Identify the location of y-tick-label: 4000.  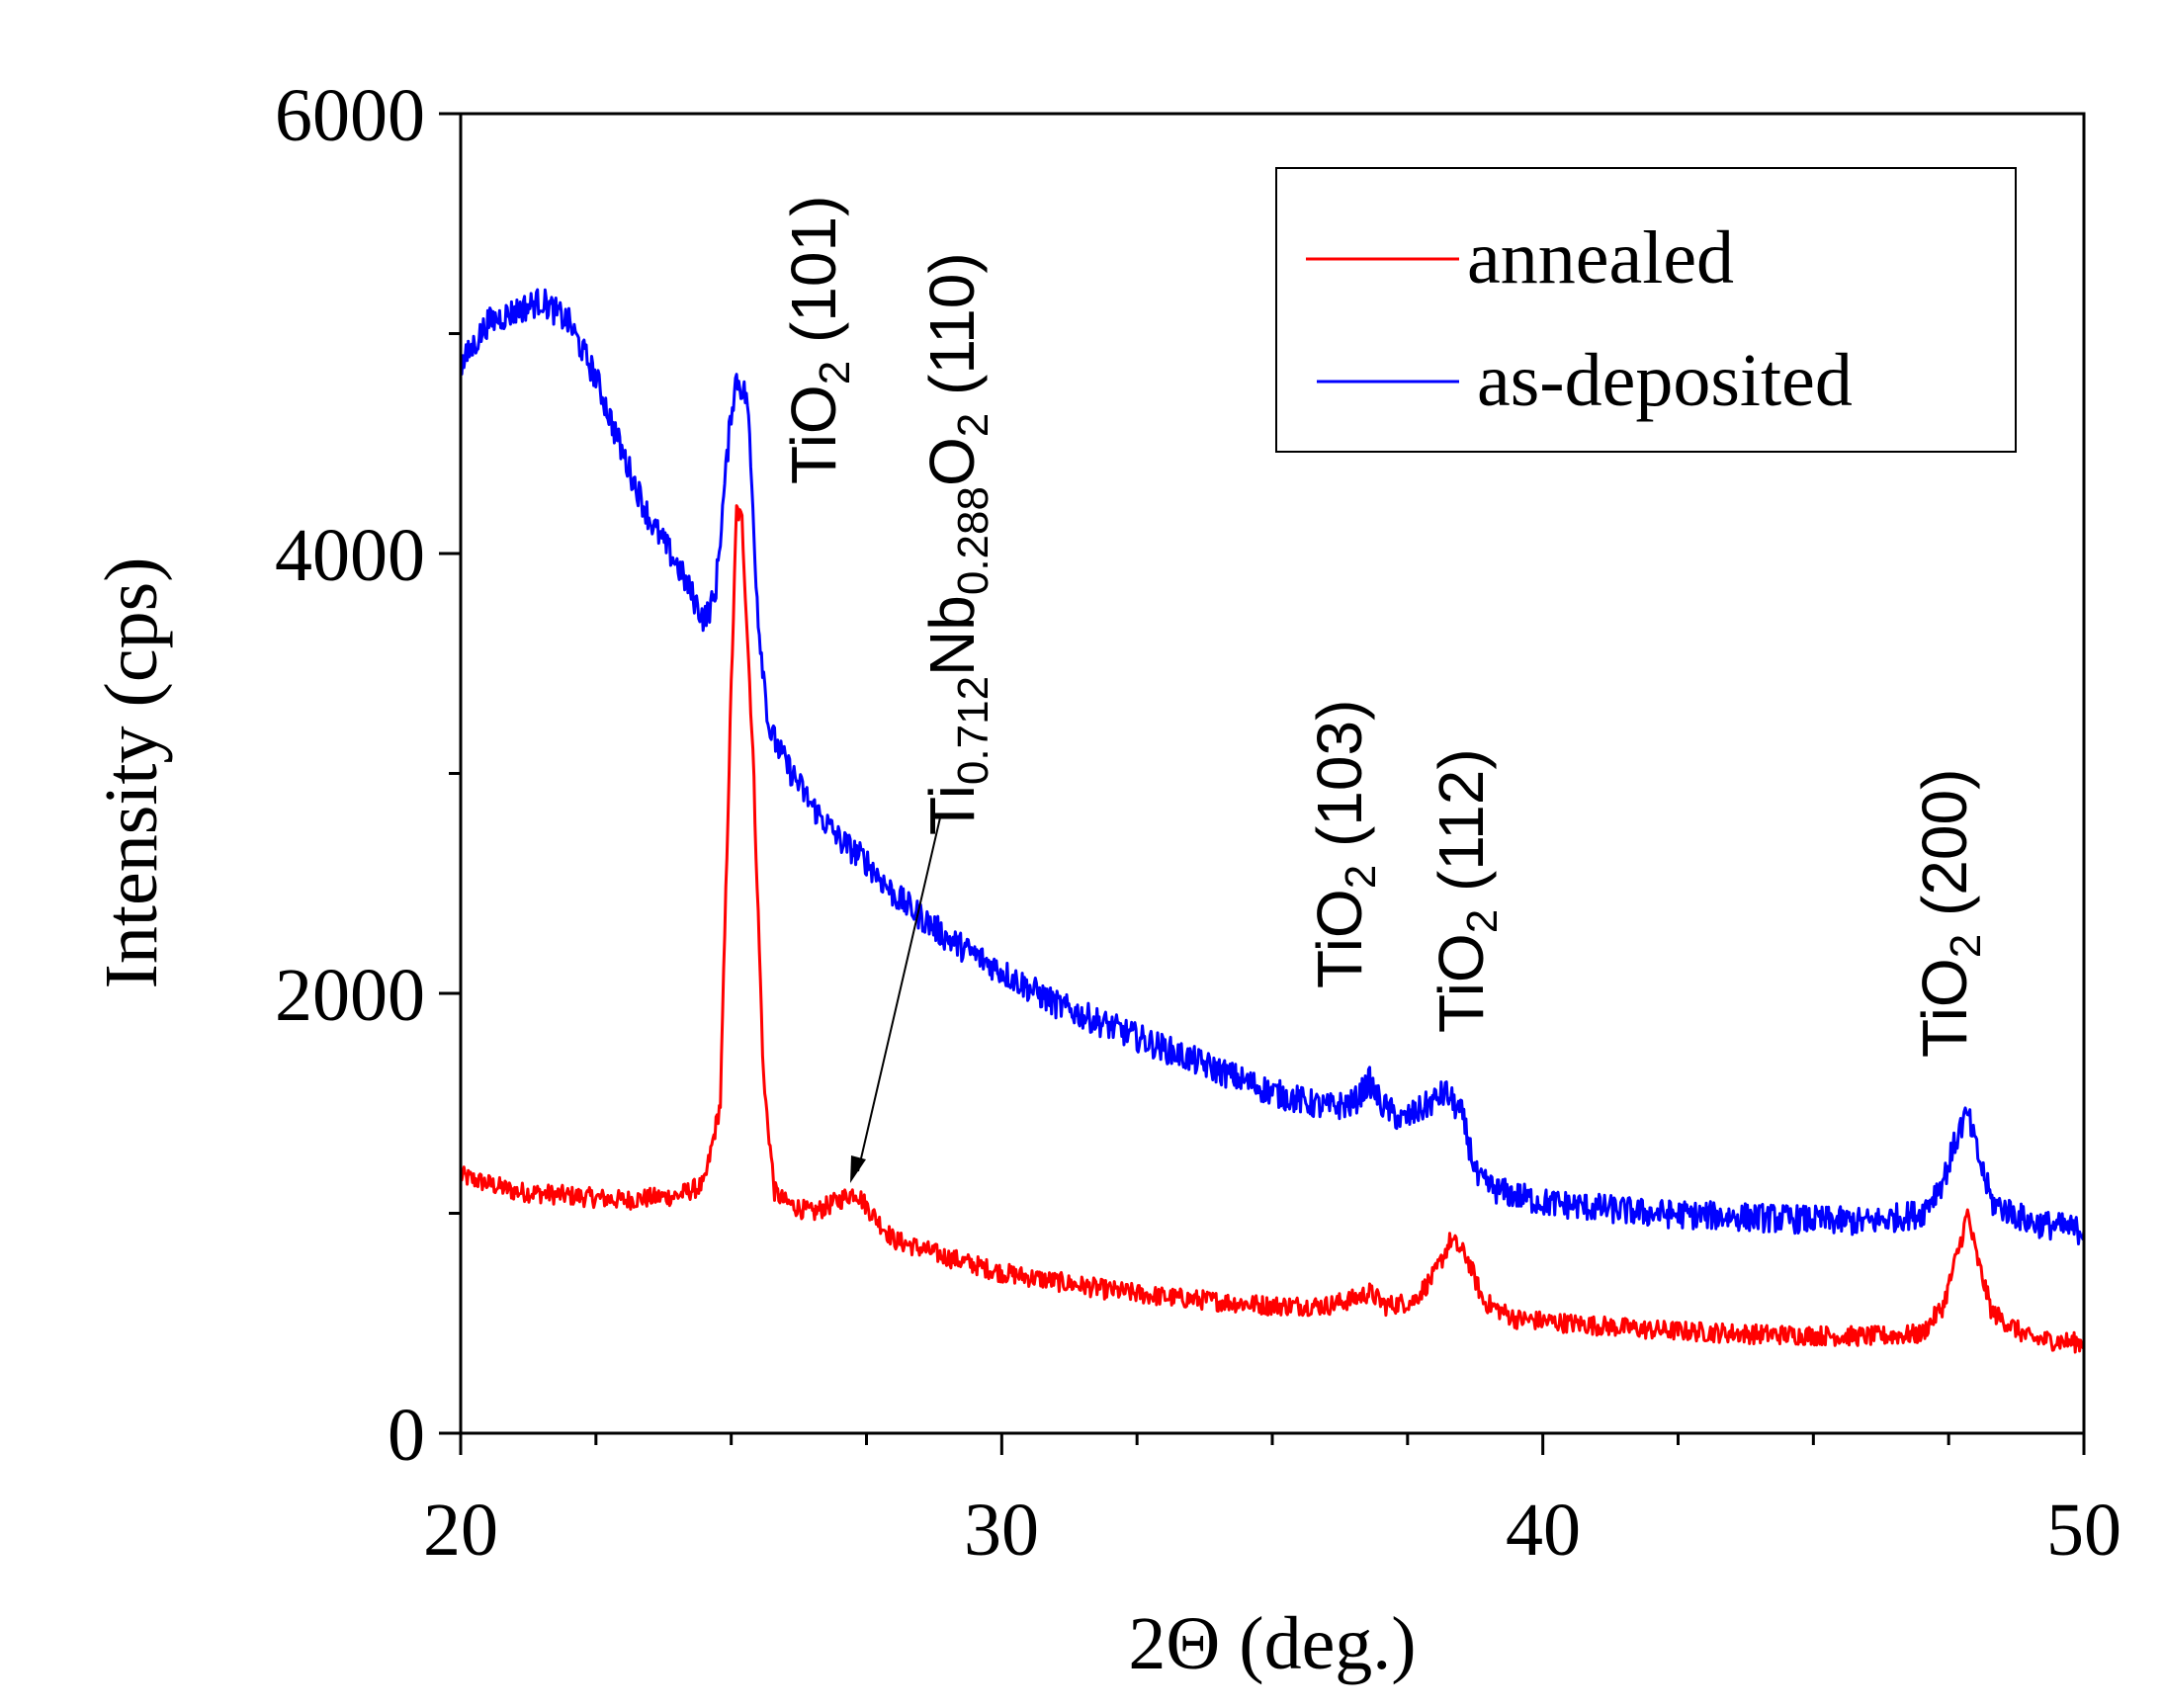
(350, 555).